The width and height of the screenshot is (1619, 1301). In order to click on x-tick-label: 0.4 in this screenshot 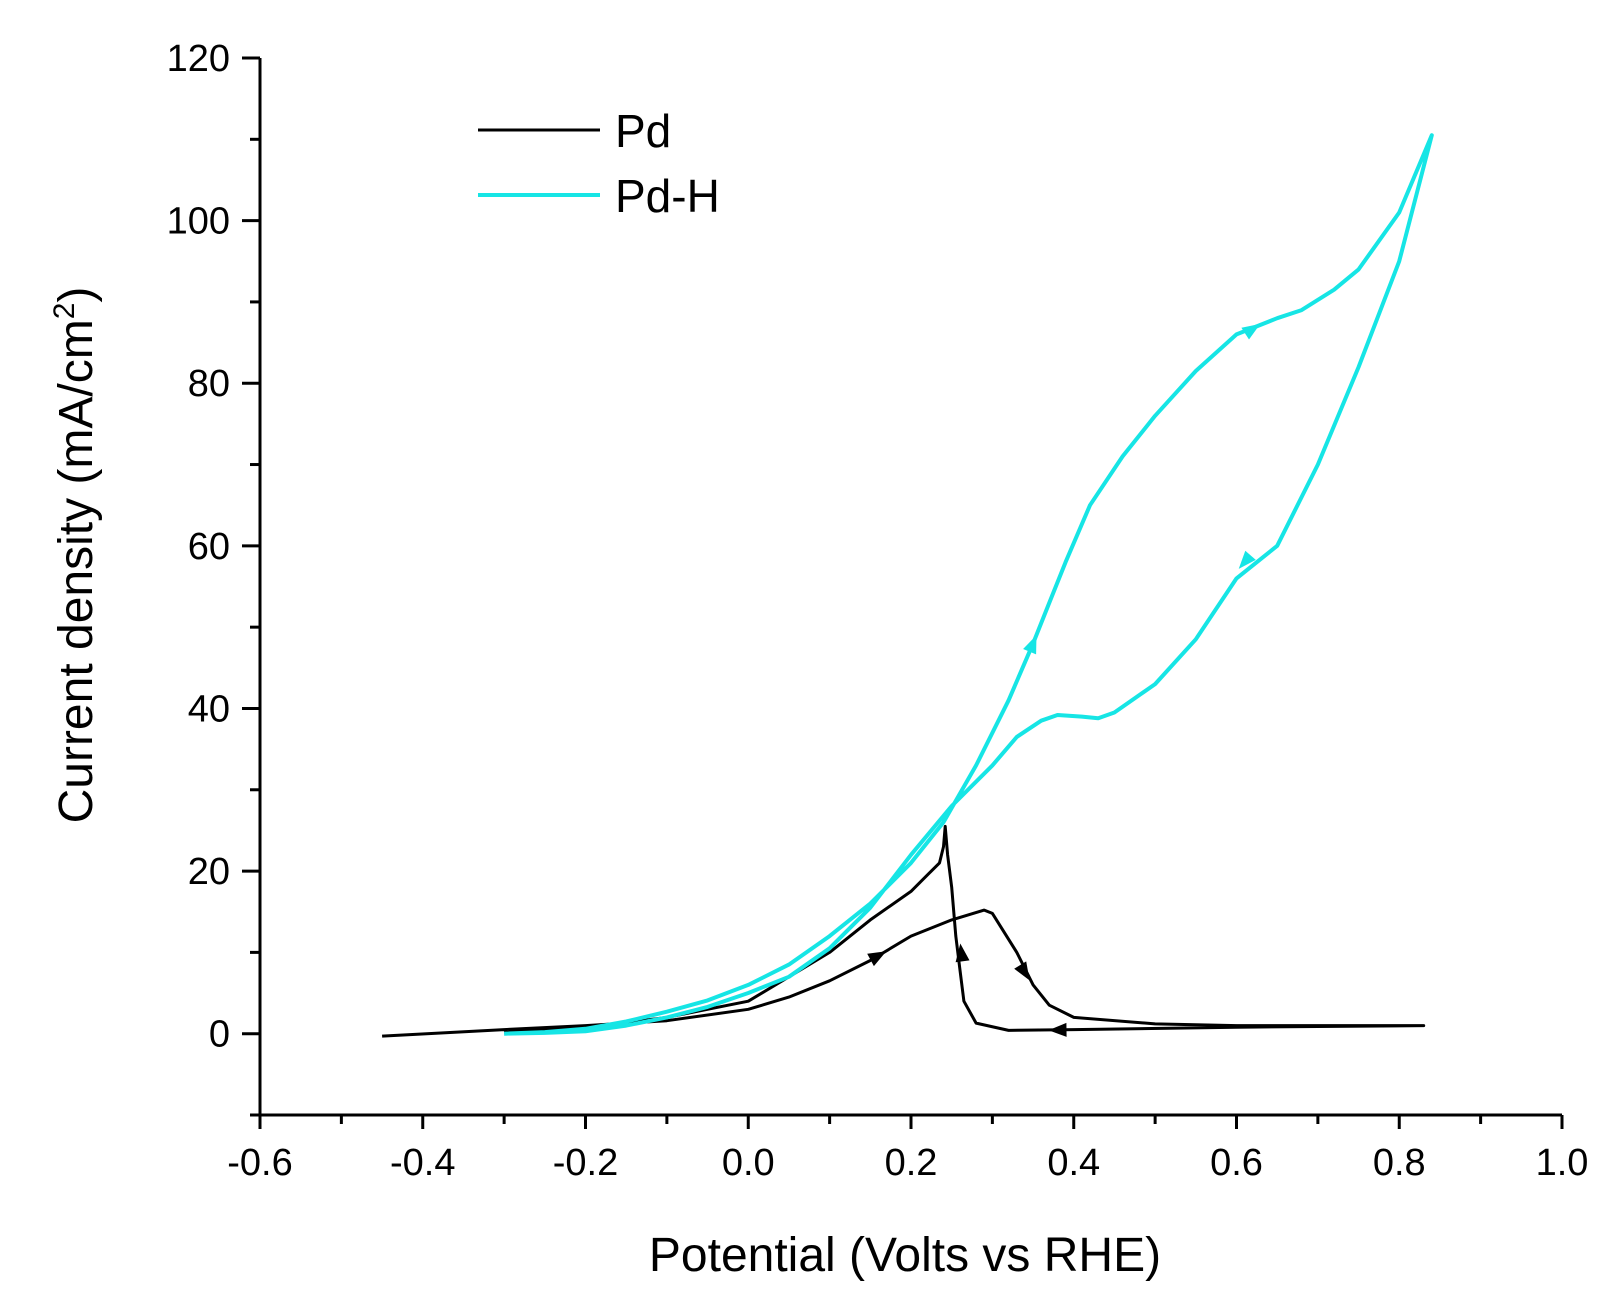, I will do `click(1073, 1163)`.